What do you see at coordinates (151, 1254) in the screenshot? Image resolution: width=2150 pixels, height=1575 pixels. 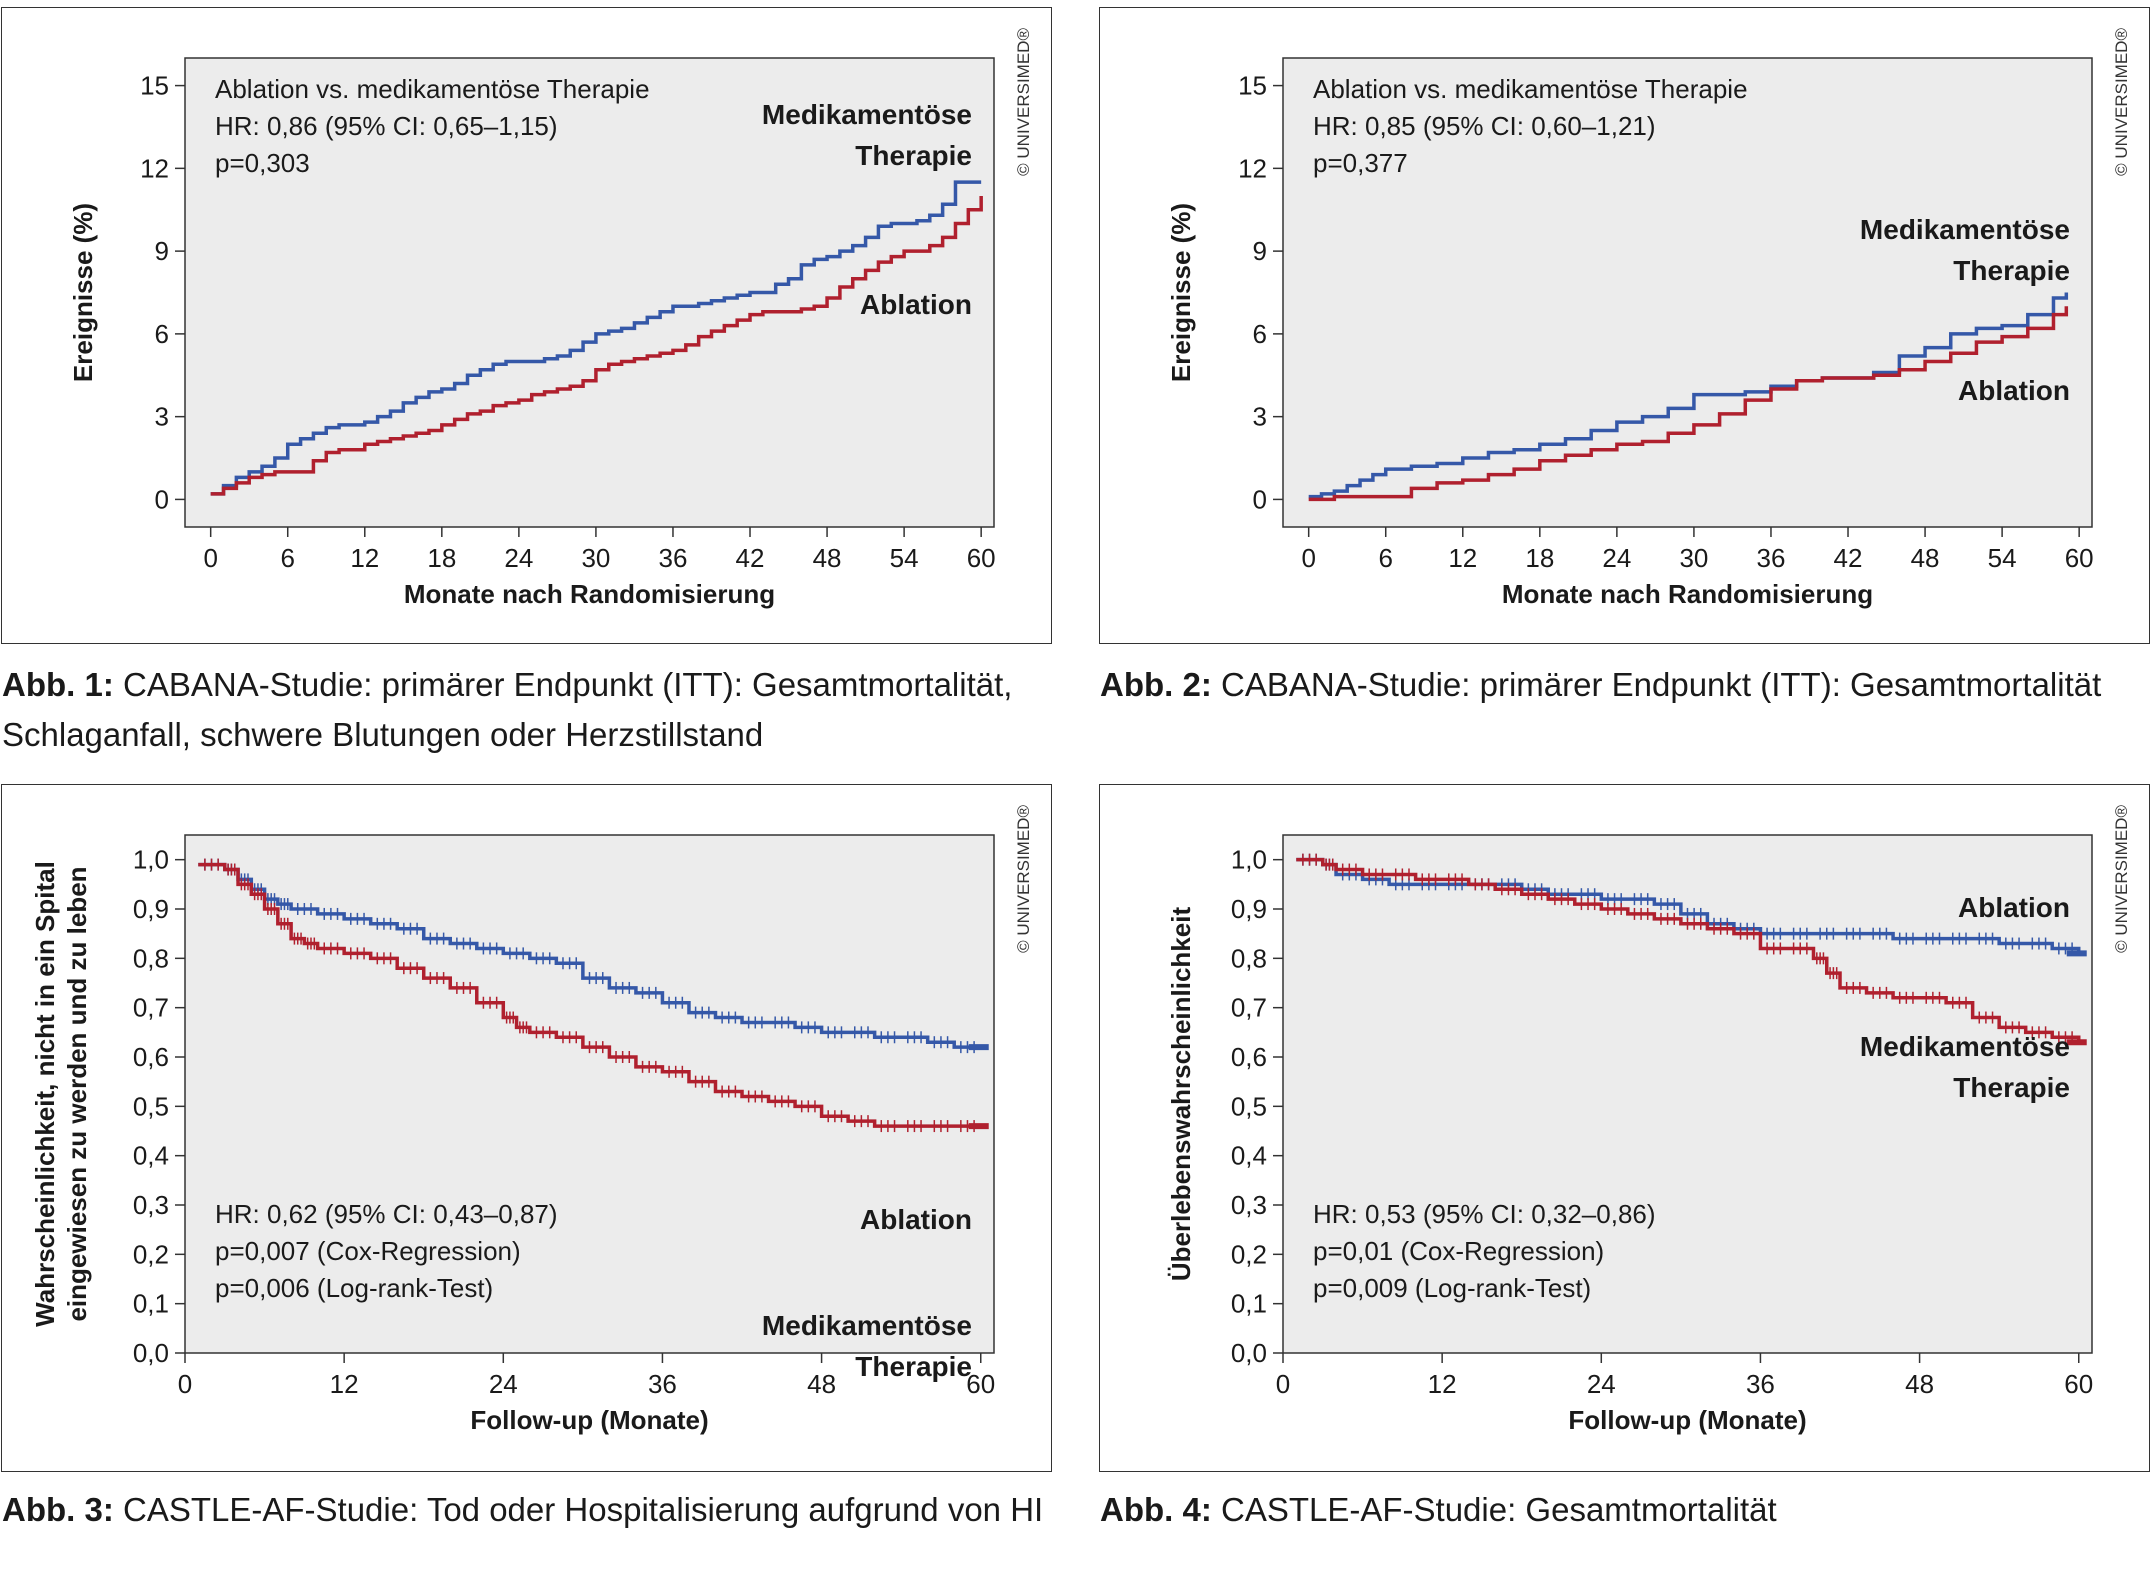 I see `y-tick-label: 0,2` at bounding box center [151, 1254].